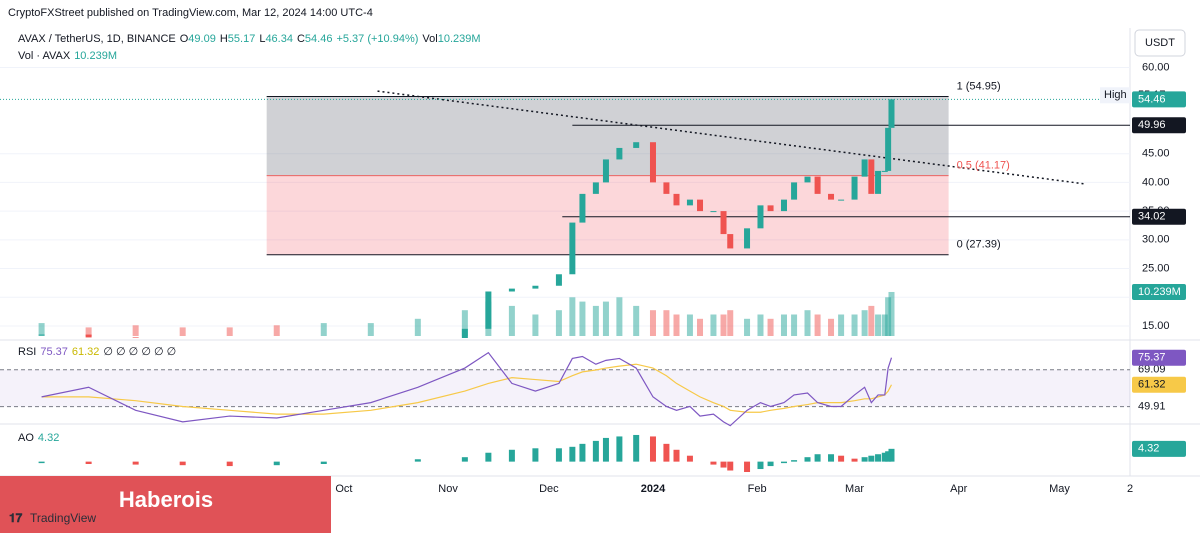 Image resolution: width=1200 pixels, height=535 pixels. Describe the element at coordinates (16, 518) in the screenshot. I see `logo-icon: 𝟏𝟕` at that location.